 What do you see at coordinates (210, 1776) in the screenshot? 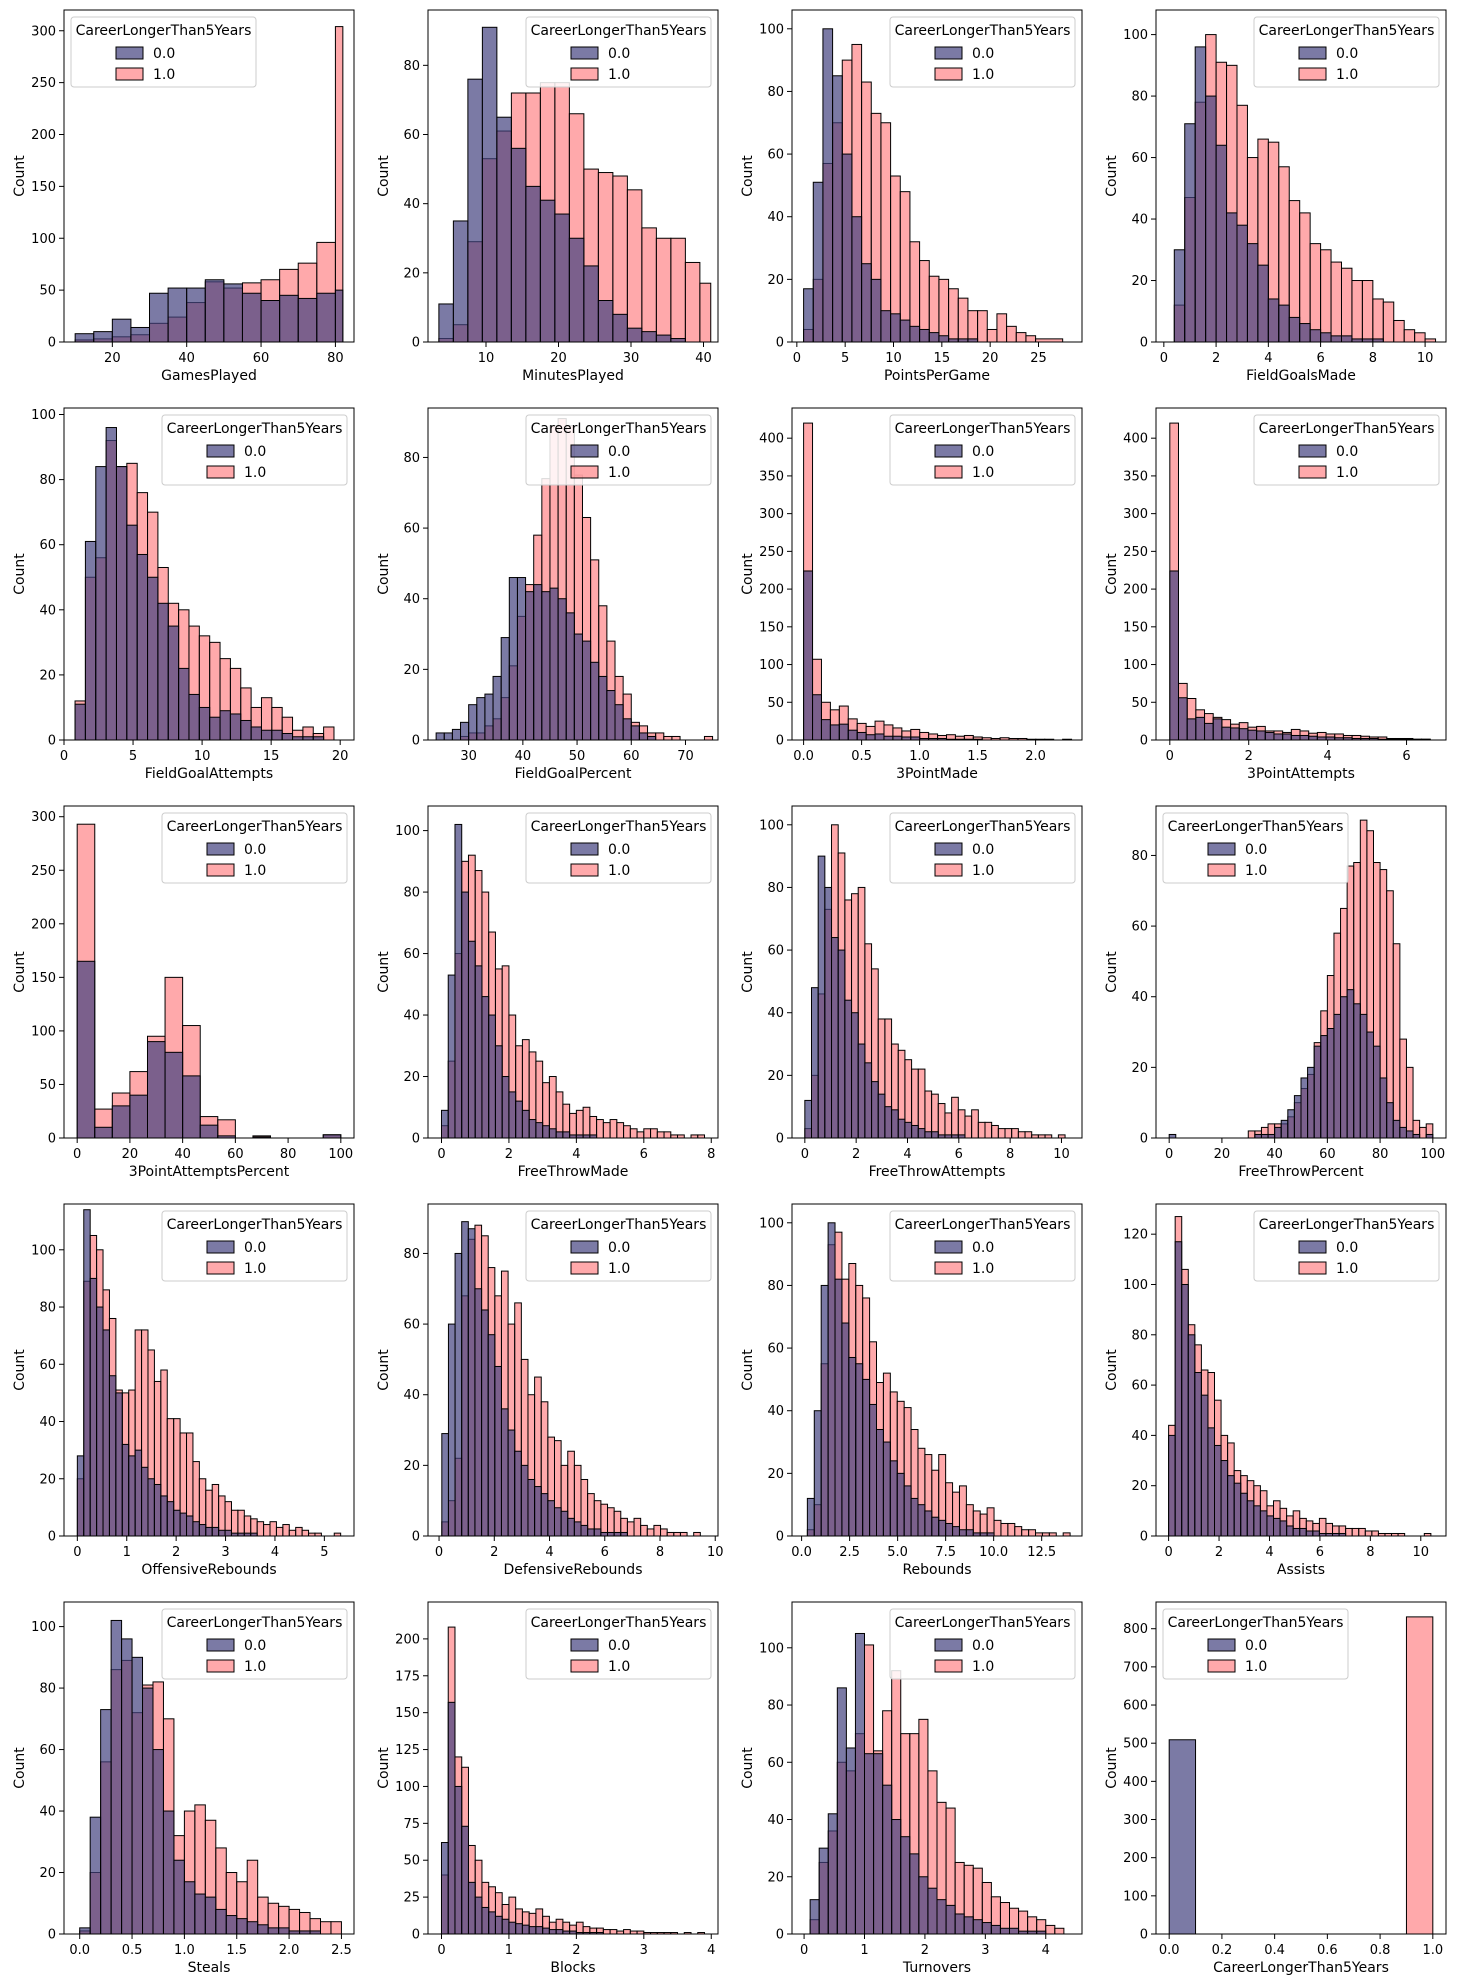
I see `bars-steals` at bounding box center [210, 1776].